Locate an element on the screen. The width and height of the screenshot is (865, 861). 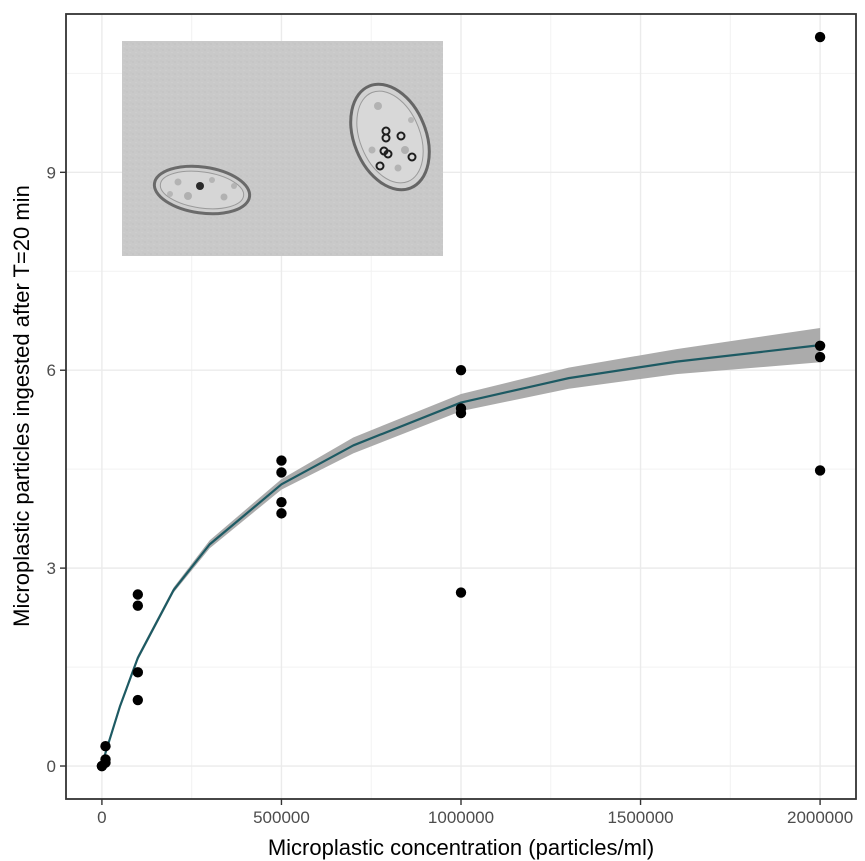
inset-micrograph is located at coordinates (282, 148).